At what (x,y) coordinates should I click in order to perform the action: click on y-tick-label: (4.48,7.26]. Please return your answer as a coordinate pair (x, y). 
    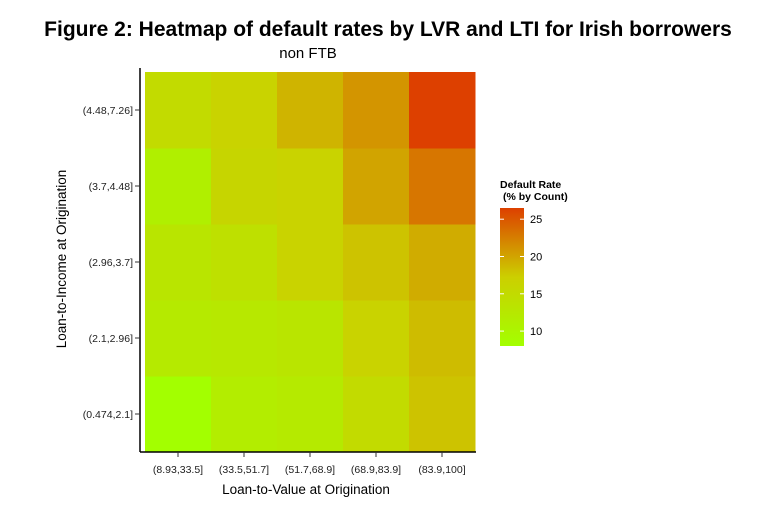
    Looking at the image, I should click on (108, 111).